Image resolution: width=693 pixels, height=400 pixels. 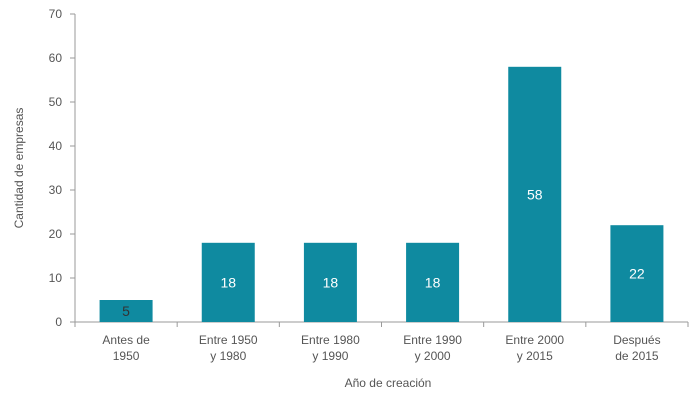 What do you see at coordinates (534, 340) in the screenshot?
I see `x-tick-label-line: Entre 2000` at bounding box center [534, 340].